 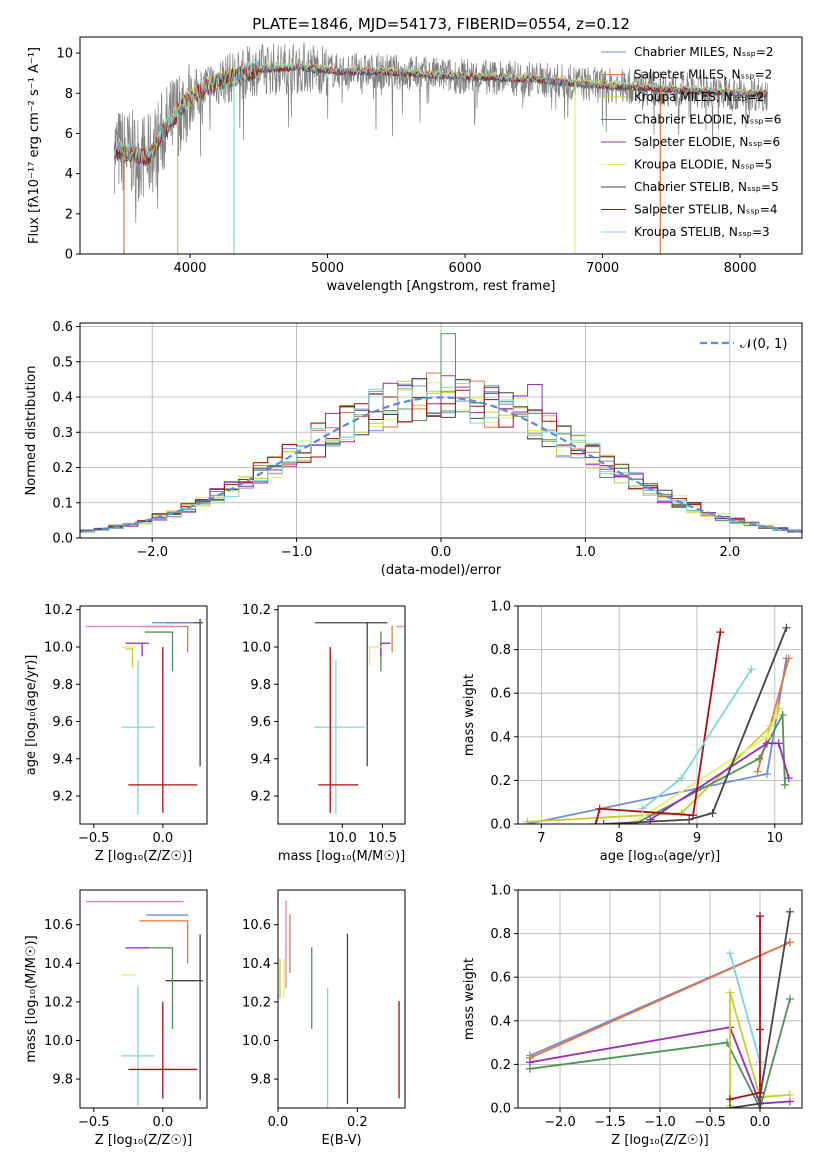 I want to click on y-tick-label: 0, so click(x=69, y=255).